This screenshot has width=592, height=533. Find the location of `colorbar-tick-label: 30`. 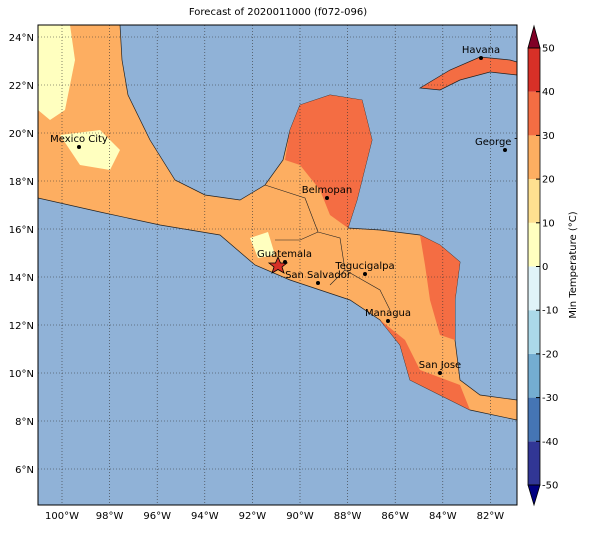

colorbar-tick-label: 30 is located at coordinates (548, 136).